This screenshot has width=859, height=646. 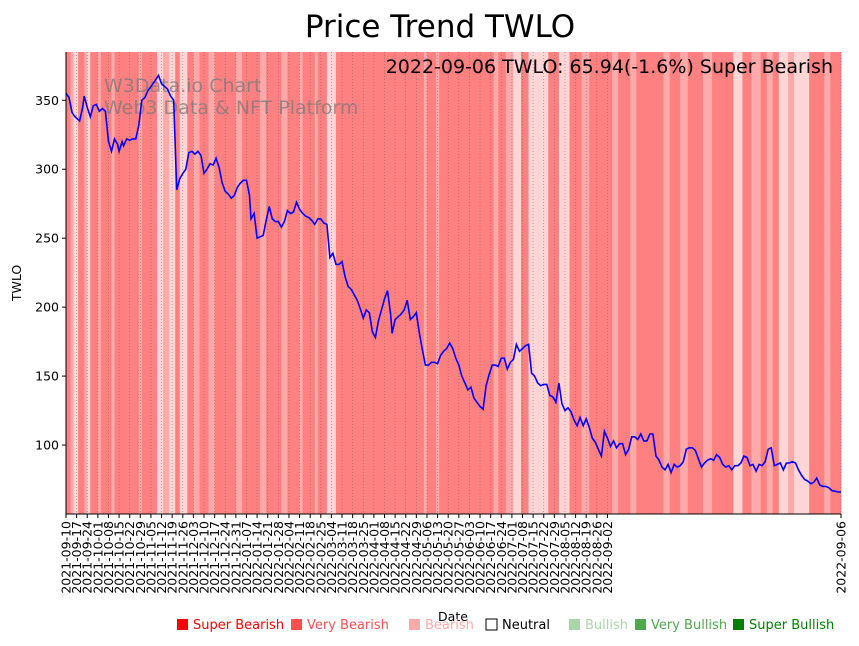 What do you see at coordinates (586, 557) in the screenshot?
I see `x-tick-label: 2022-08-19` at bounding box center [586, 557].